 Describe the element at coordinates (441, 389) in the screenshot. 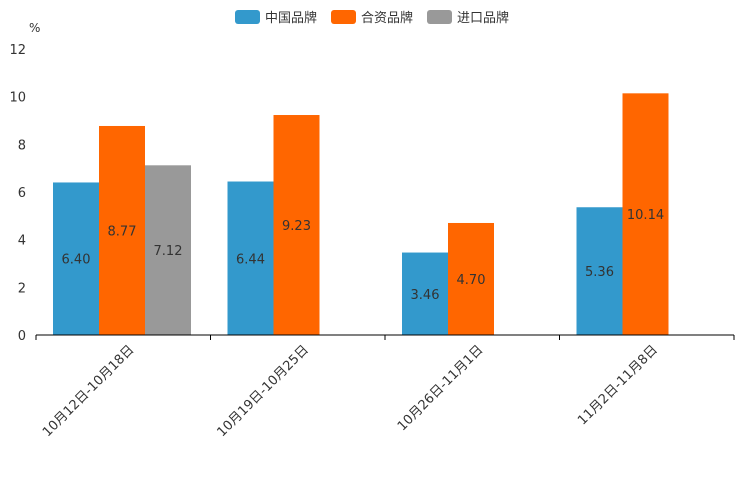

I see `x-tick-label: 10月26日-11月1日` at that location.